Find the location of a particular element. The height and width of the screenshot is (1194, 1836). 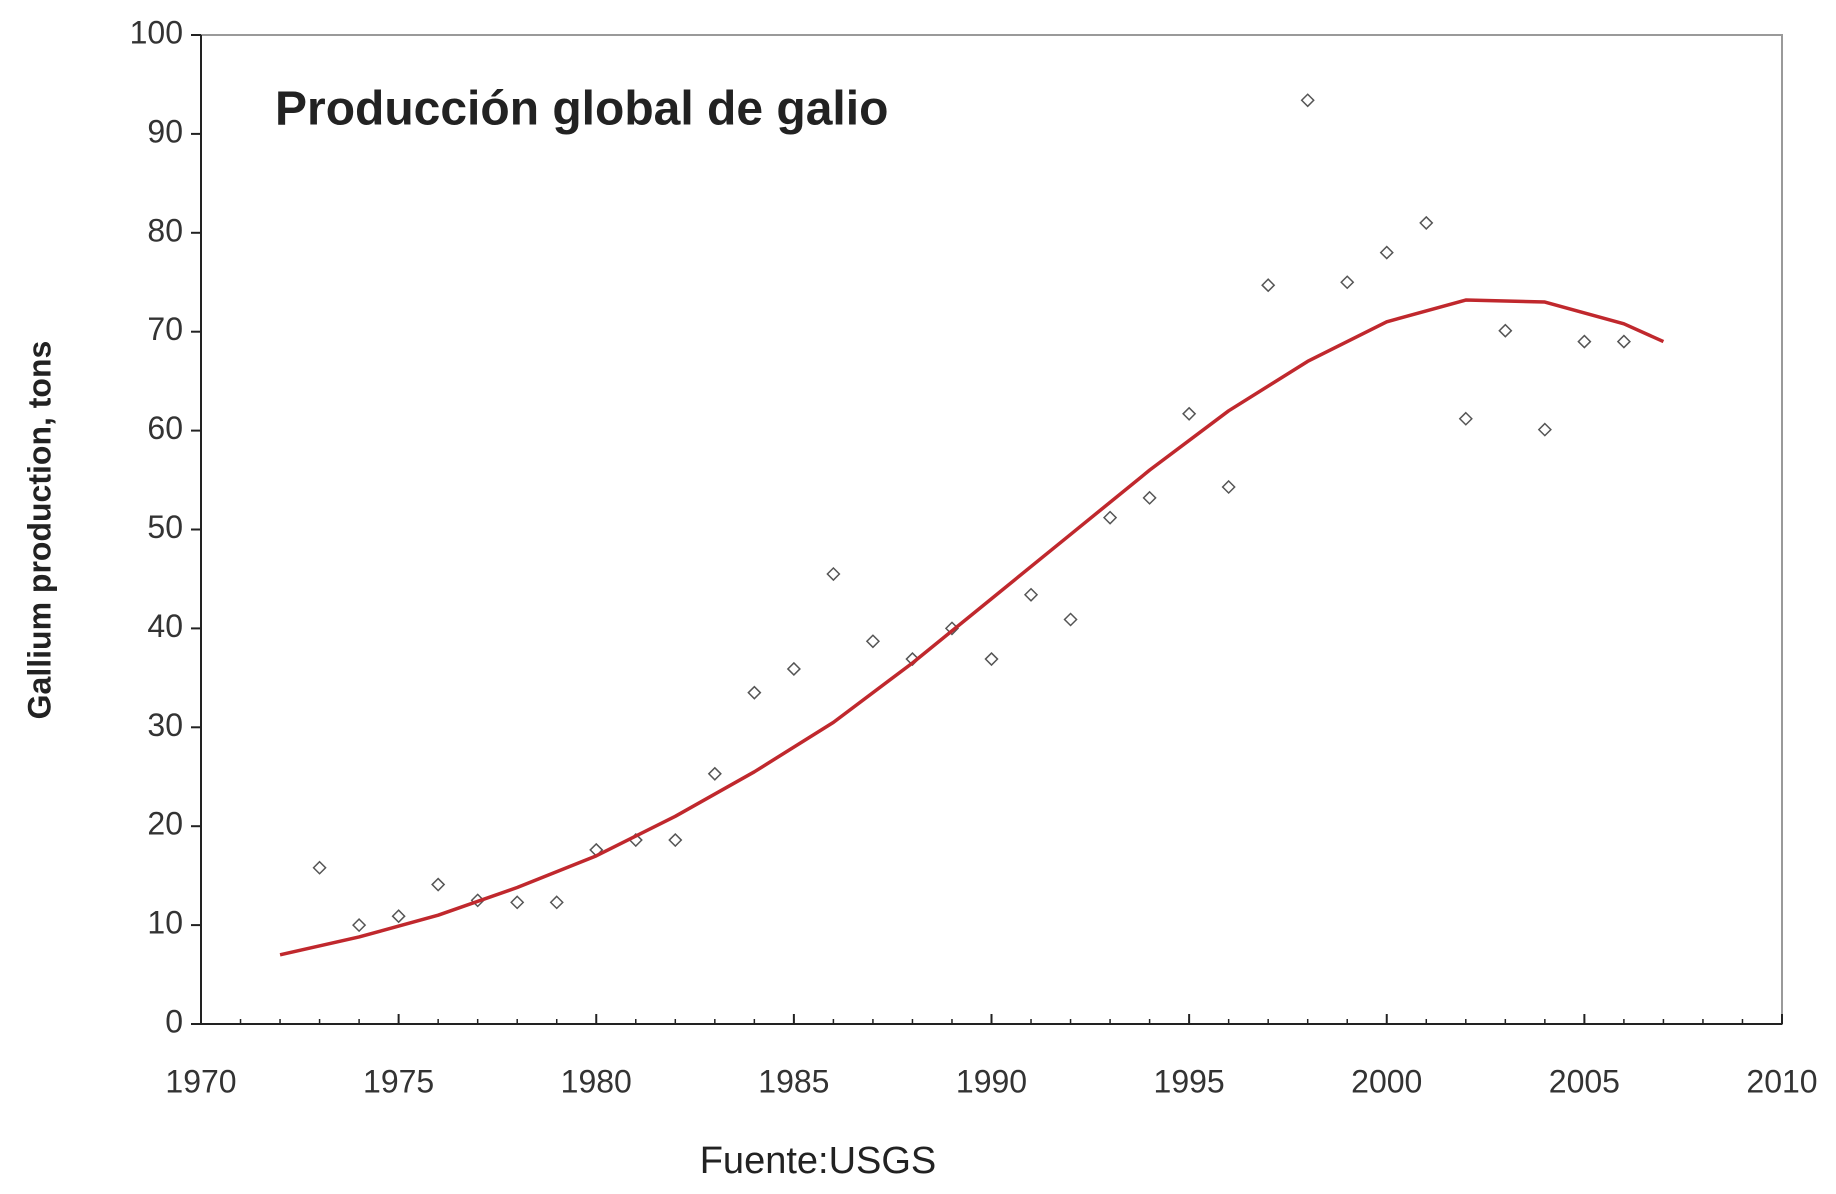

x-tick-label: 1990 is located at coordinates (991, 1081).